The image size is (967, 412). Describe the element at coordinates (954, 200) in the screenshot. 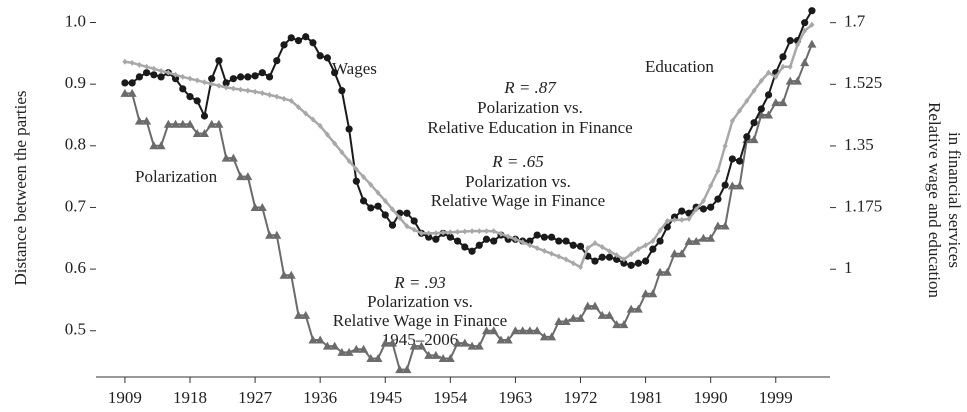

I see `y2-axis-label: in financial services` at that location.